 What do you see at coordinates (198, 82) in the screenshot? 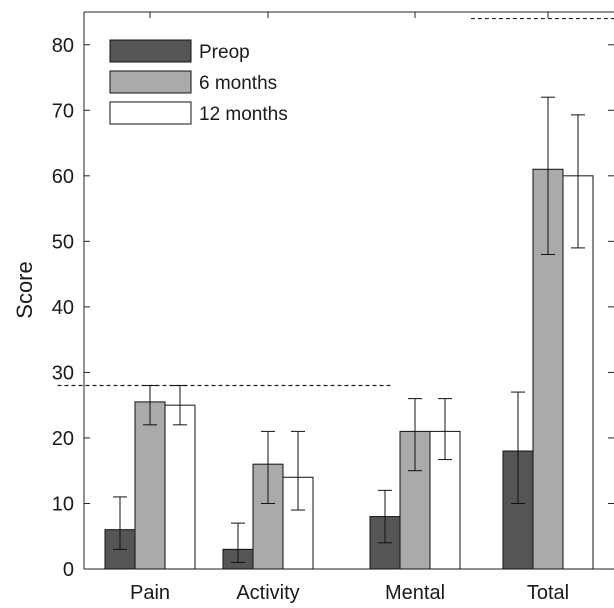
I see `legend: Preop 6 months 12 months` at bounding box center [198, 82].